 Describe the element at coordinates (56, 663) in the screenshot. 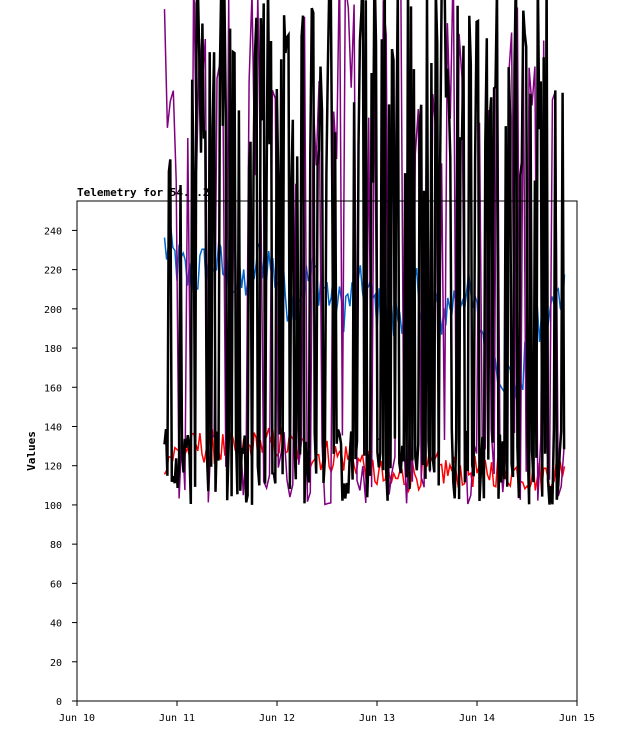

I see `y-tick-label: 20` at that location.